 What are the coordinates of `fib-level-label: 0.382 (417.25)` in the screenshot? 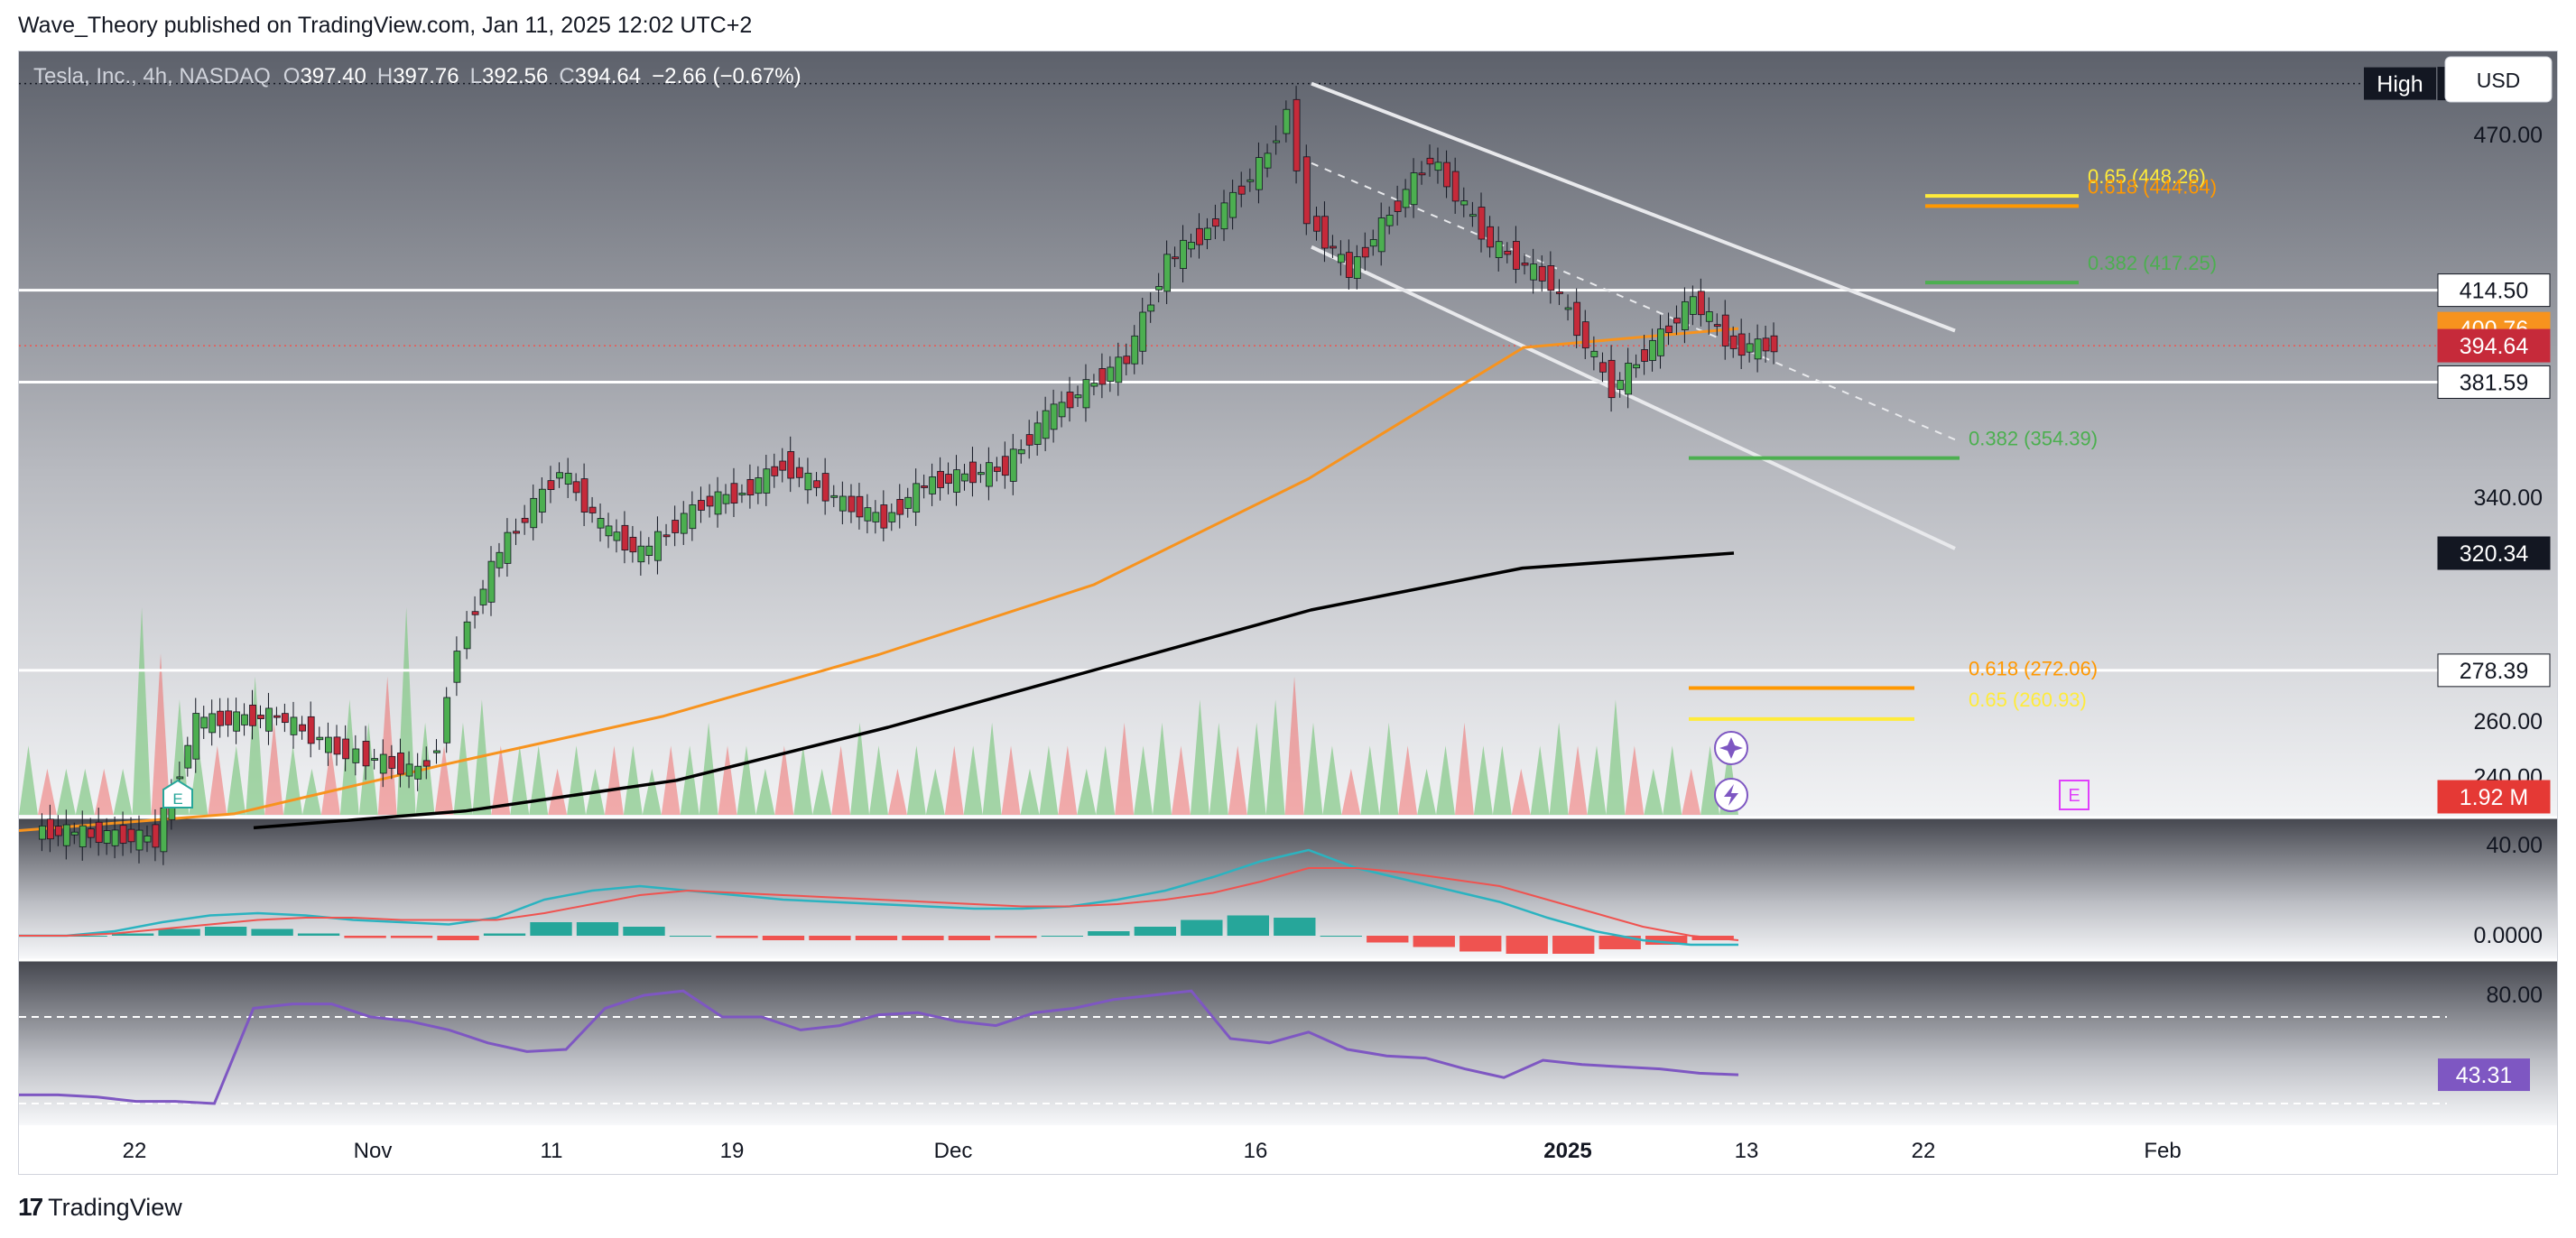 It's located at (2152, 263).